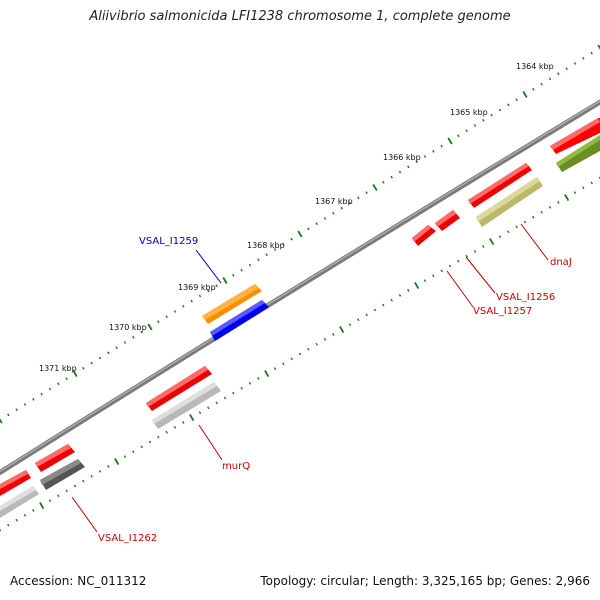 This screenshot has height=600, width=600. What do you see at coordinates (84, 514) in the screenshot?
I see `callout-line-vsal-i1262` at bounding box center [84, 514].